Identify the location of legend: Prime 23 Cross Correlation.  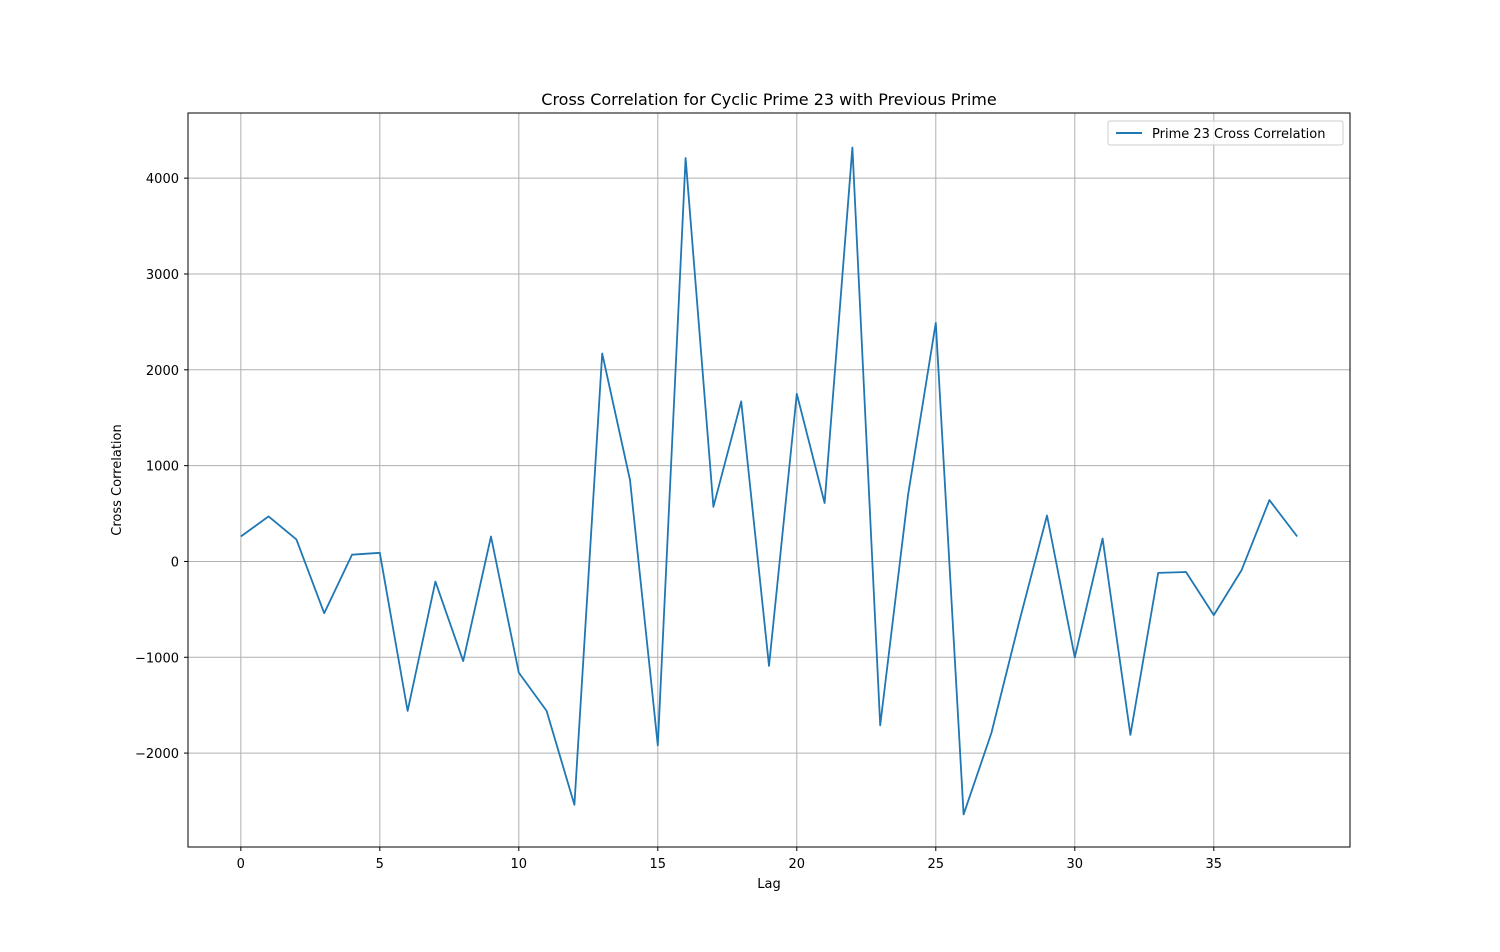
(1225, 133).